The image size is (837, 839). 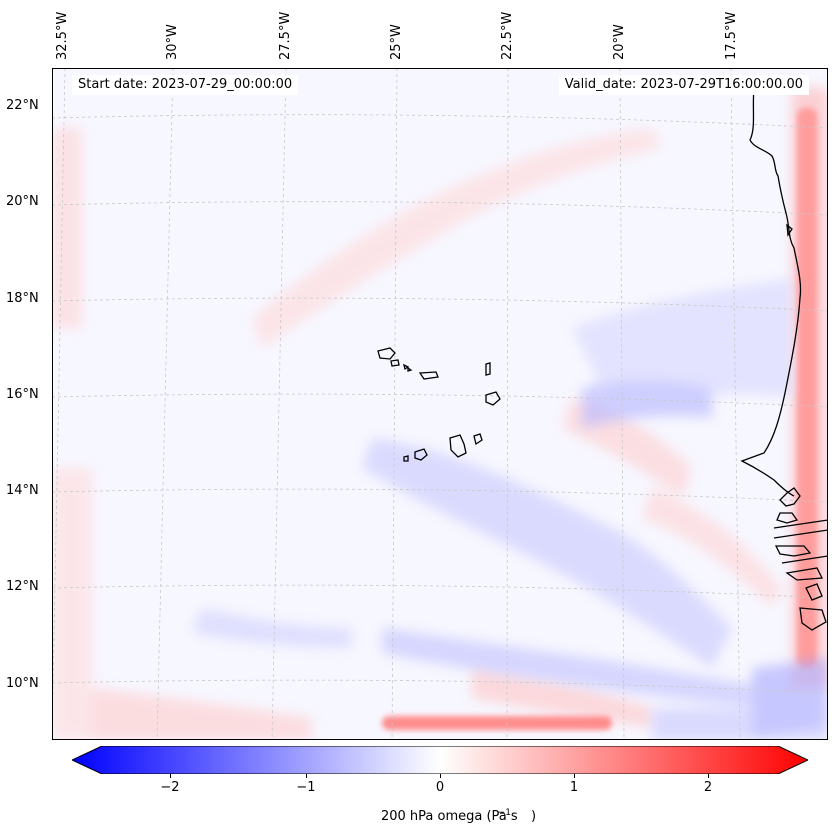 I want to click on coastline, so click(x=784, y=359).